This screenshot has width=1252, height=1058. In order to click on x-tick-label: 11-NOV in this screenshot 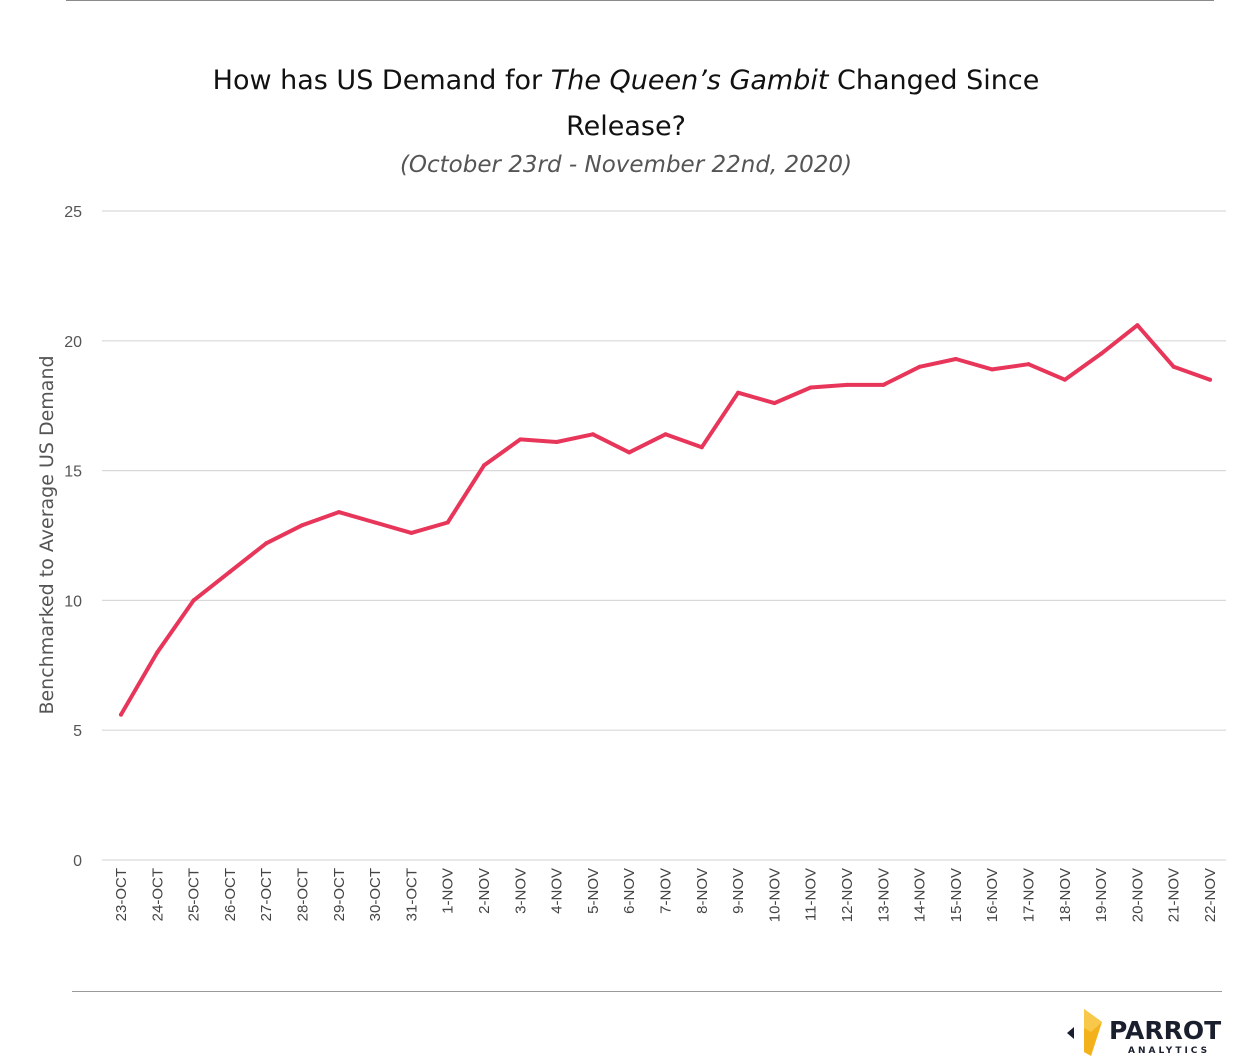, I will do `click(811, 894)`.